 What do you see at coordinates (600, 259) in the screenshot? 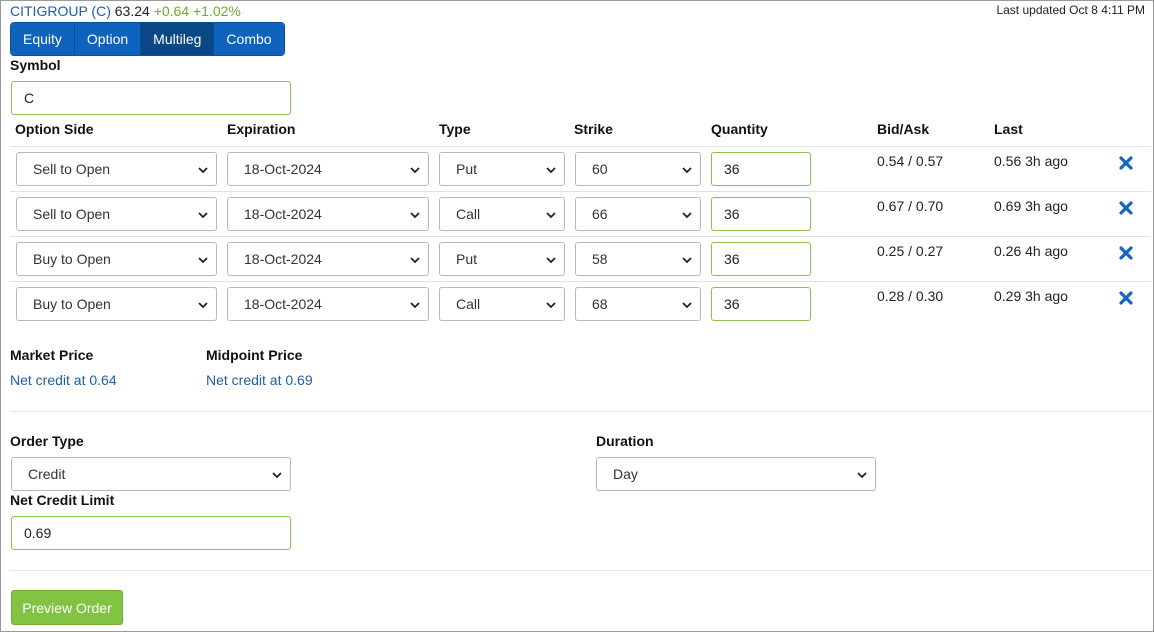
I see `select-value: 58` at bounding box center [600, 259].